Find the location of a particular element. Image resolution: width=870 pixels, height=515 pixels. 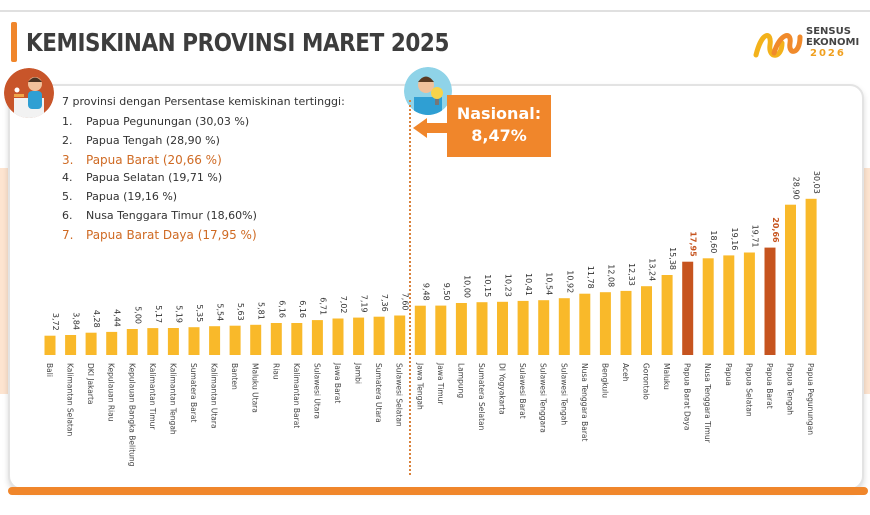

bar-papua-selatan is located at coordinates (749, 303).